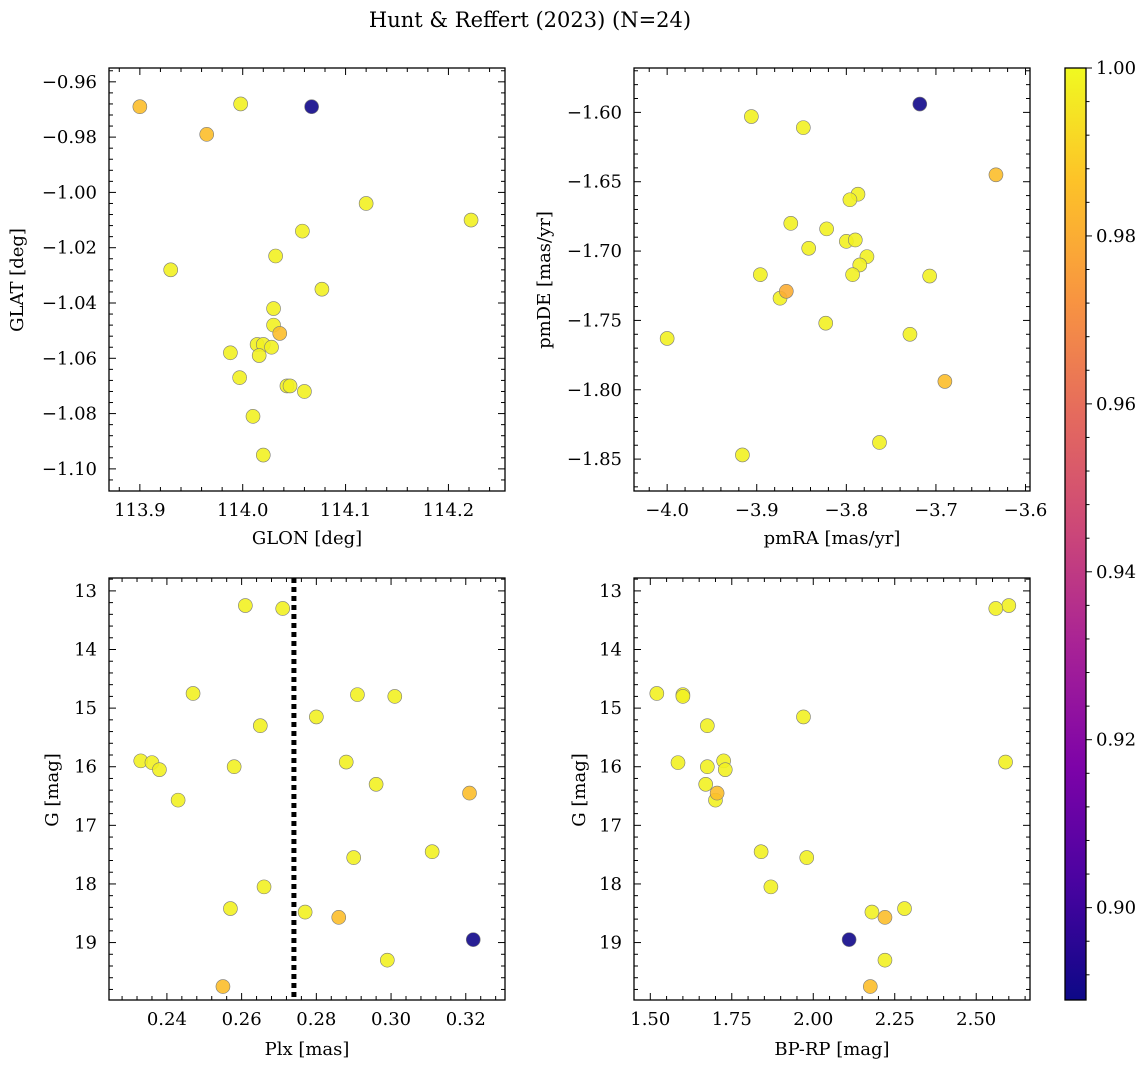 This screenshot has width=1148, height=1068. Describe the element at coordinates (69, 82) in the screenshot. I see `y-tick-label: −0.96` at that location.